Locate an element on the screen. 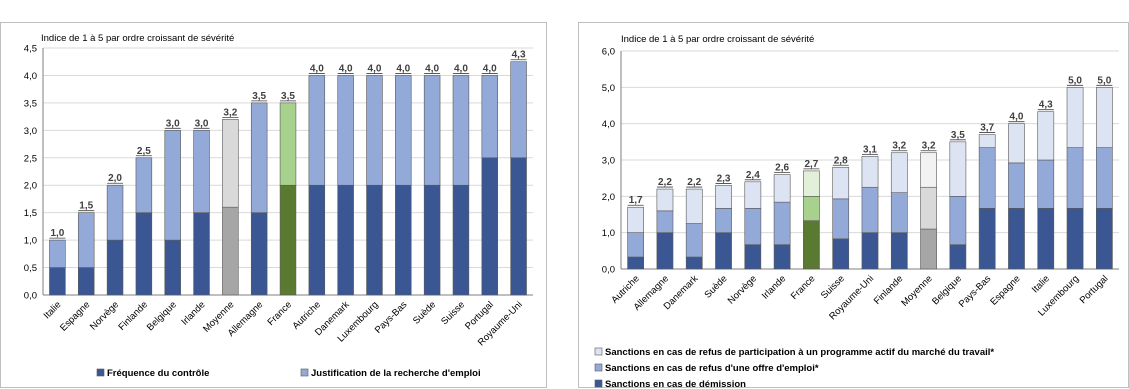 This screenshot has width=1129, height=389. x-tick-label: Suède is located at coordinates (715, 286).